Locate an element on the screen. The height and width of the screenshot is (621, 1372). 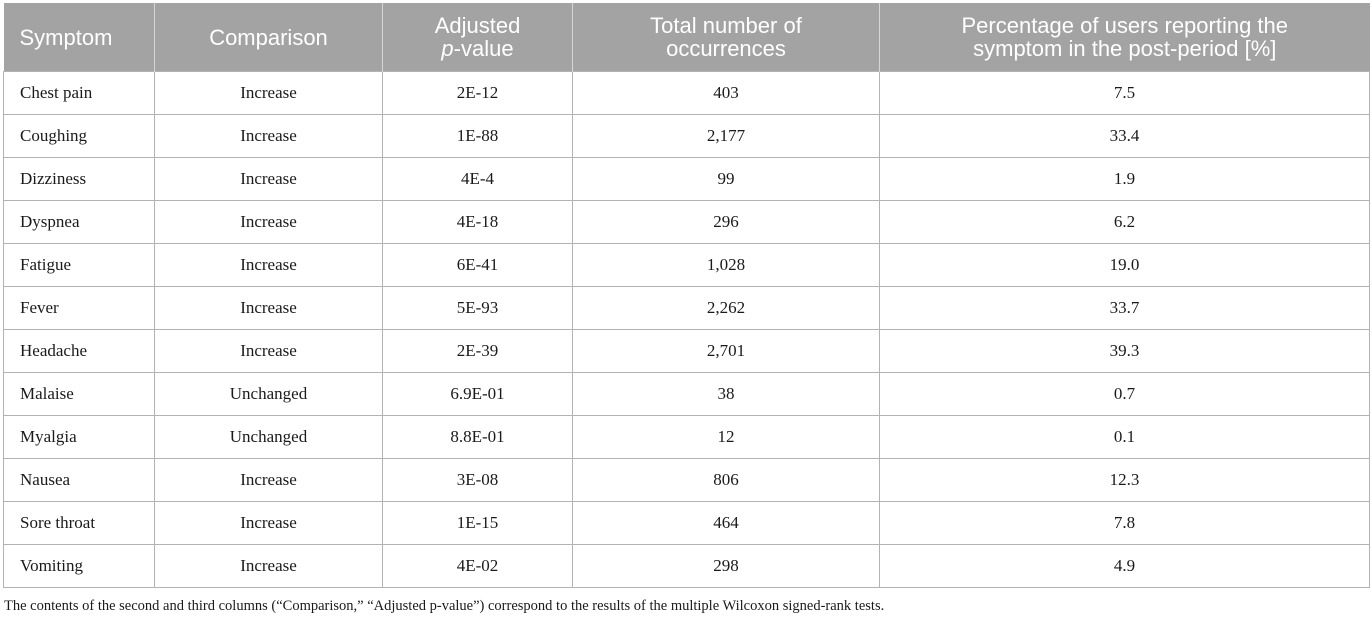
table-row: Vomiting Increase 4E-02 298 4.9 is located at coordinates (686, 566).